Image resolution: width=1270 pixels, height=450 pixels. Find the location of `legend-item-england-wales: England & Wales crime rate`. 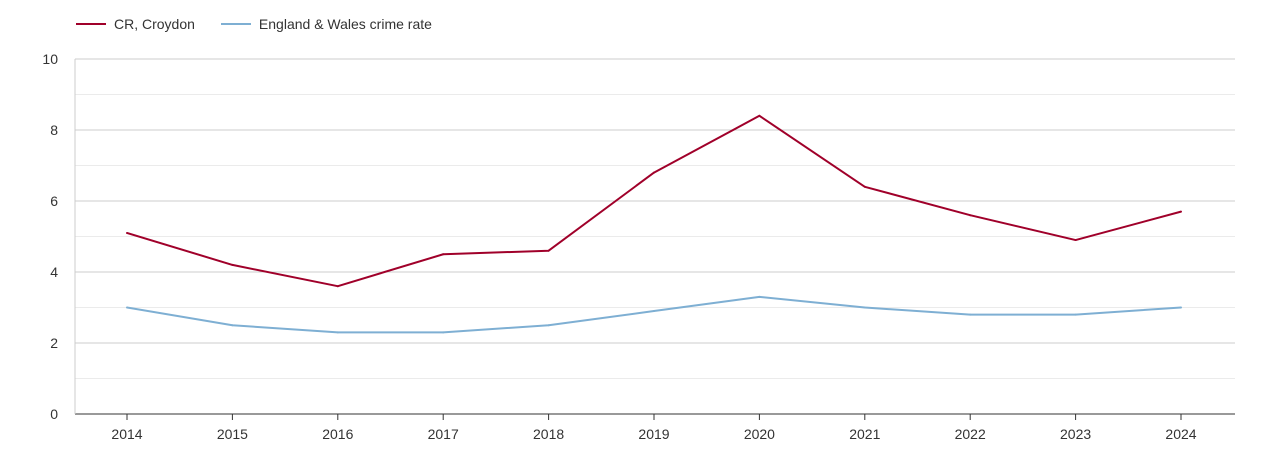

legend-item-england-wales: England & Wales crime rate is located at coordinates (326, 24).